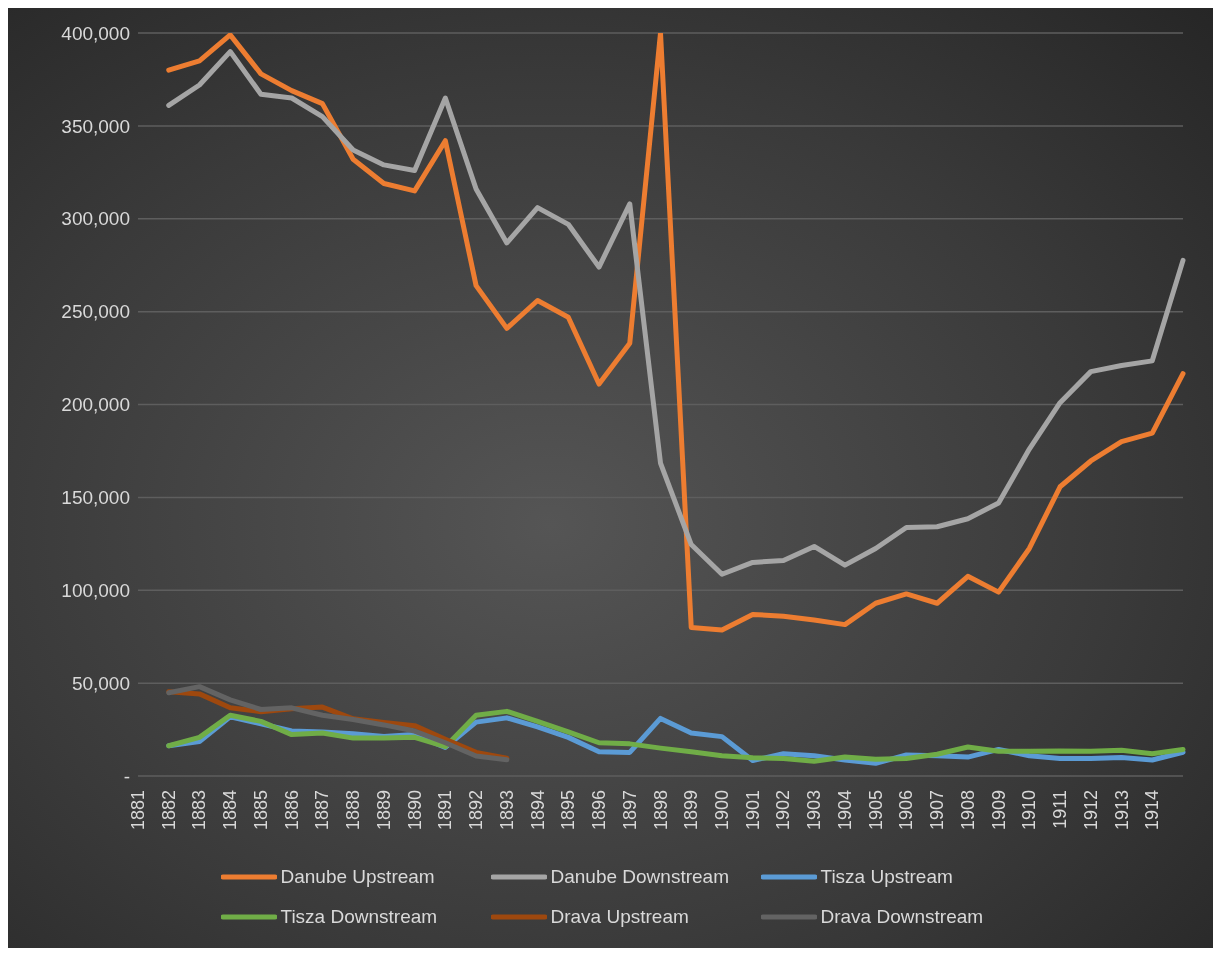 The image size is (1221, 954). Describe the element at coordinates (291, 810) in the screenshot. I see `x-tick-label: 1886` at that location.